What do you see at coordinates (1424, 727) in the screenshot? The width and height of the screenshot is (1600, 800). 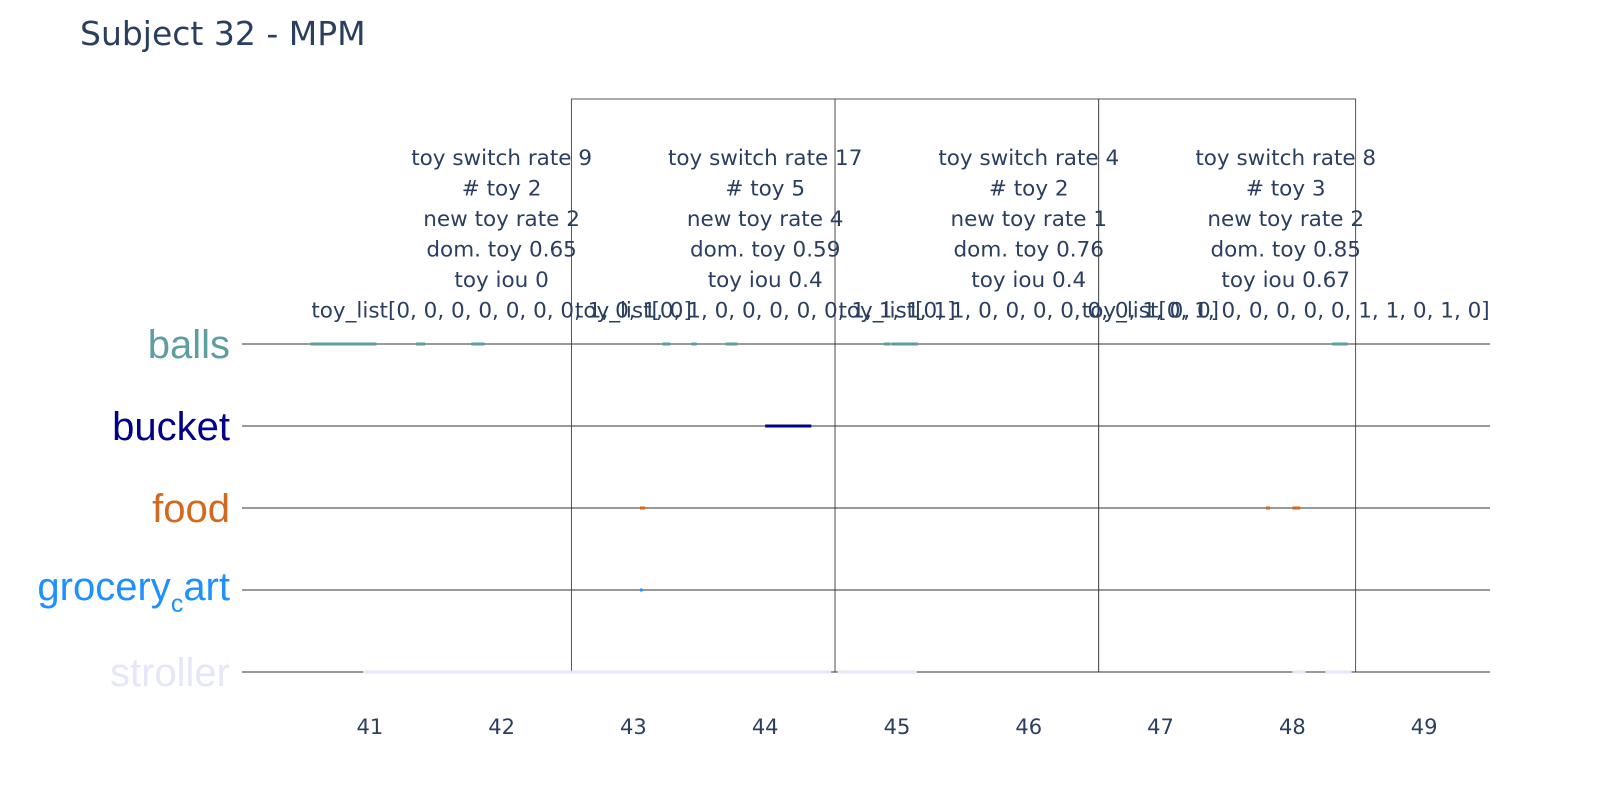 I see `x-tick-49: 49` at bounding box center [1424, 727].